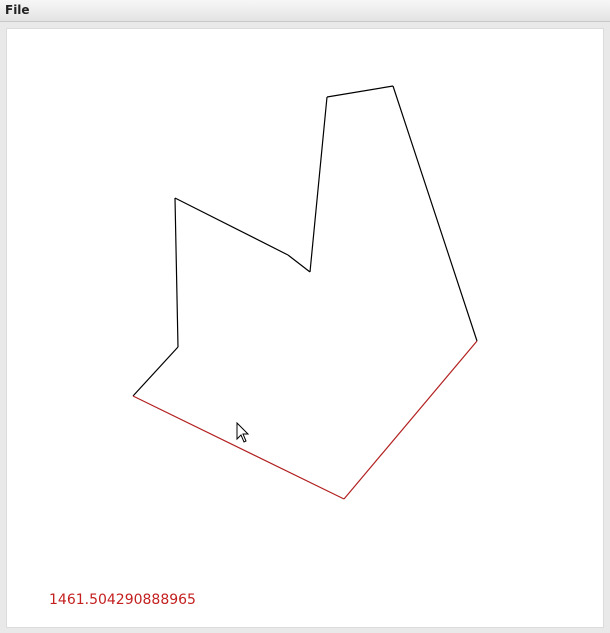  Describe the element at coordinates (122, 600) in the screenshot. I see `perimeter-readout: 1461.504290888965` at that location.